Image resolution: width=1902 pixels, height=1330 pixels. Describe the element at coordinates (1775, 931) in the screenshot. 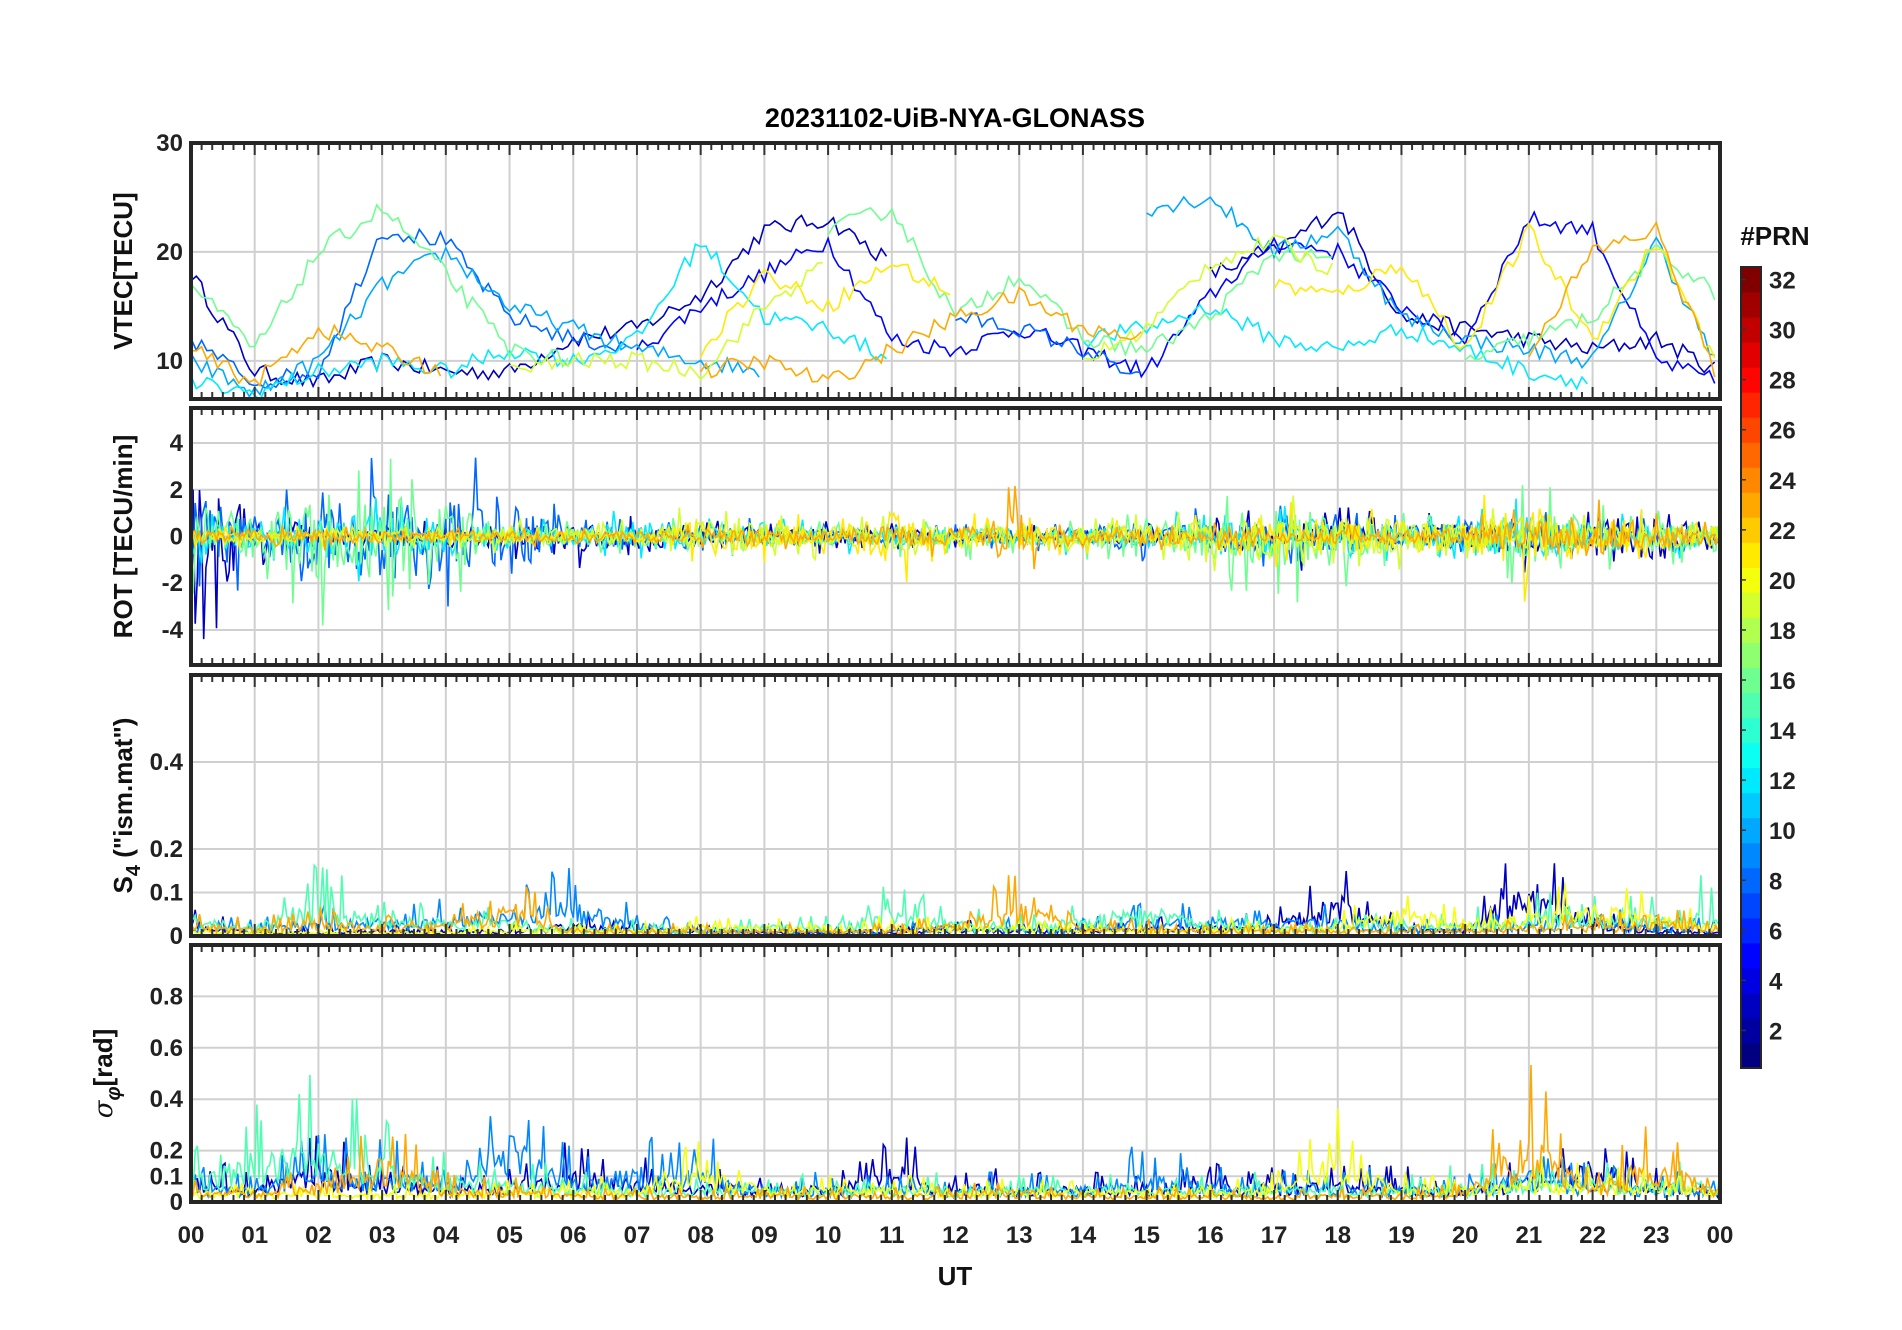

I see `colorbar-tick-label: 6` at that location.